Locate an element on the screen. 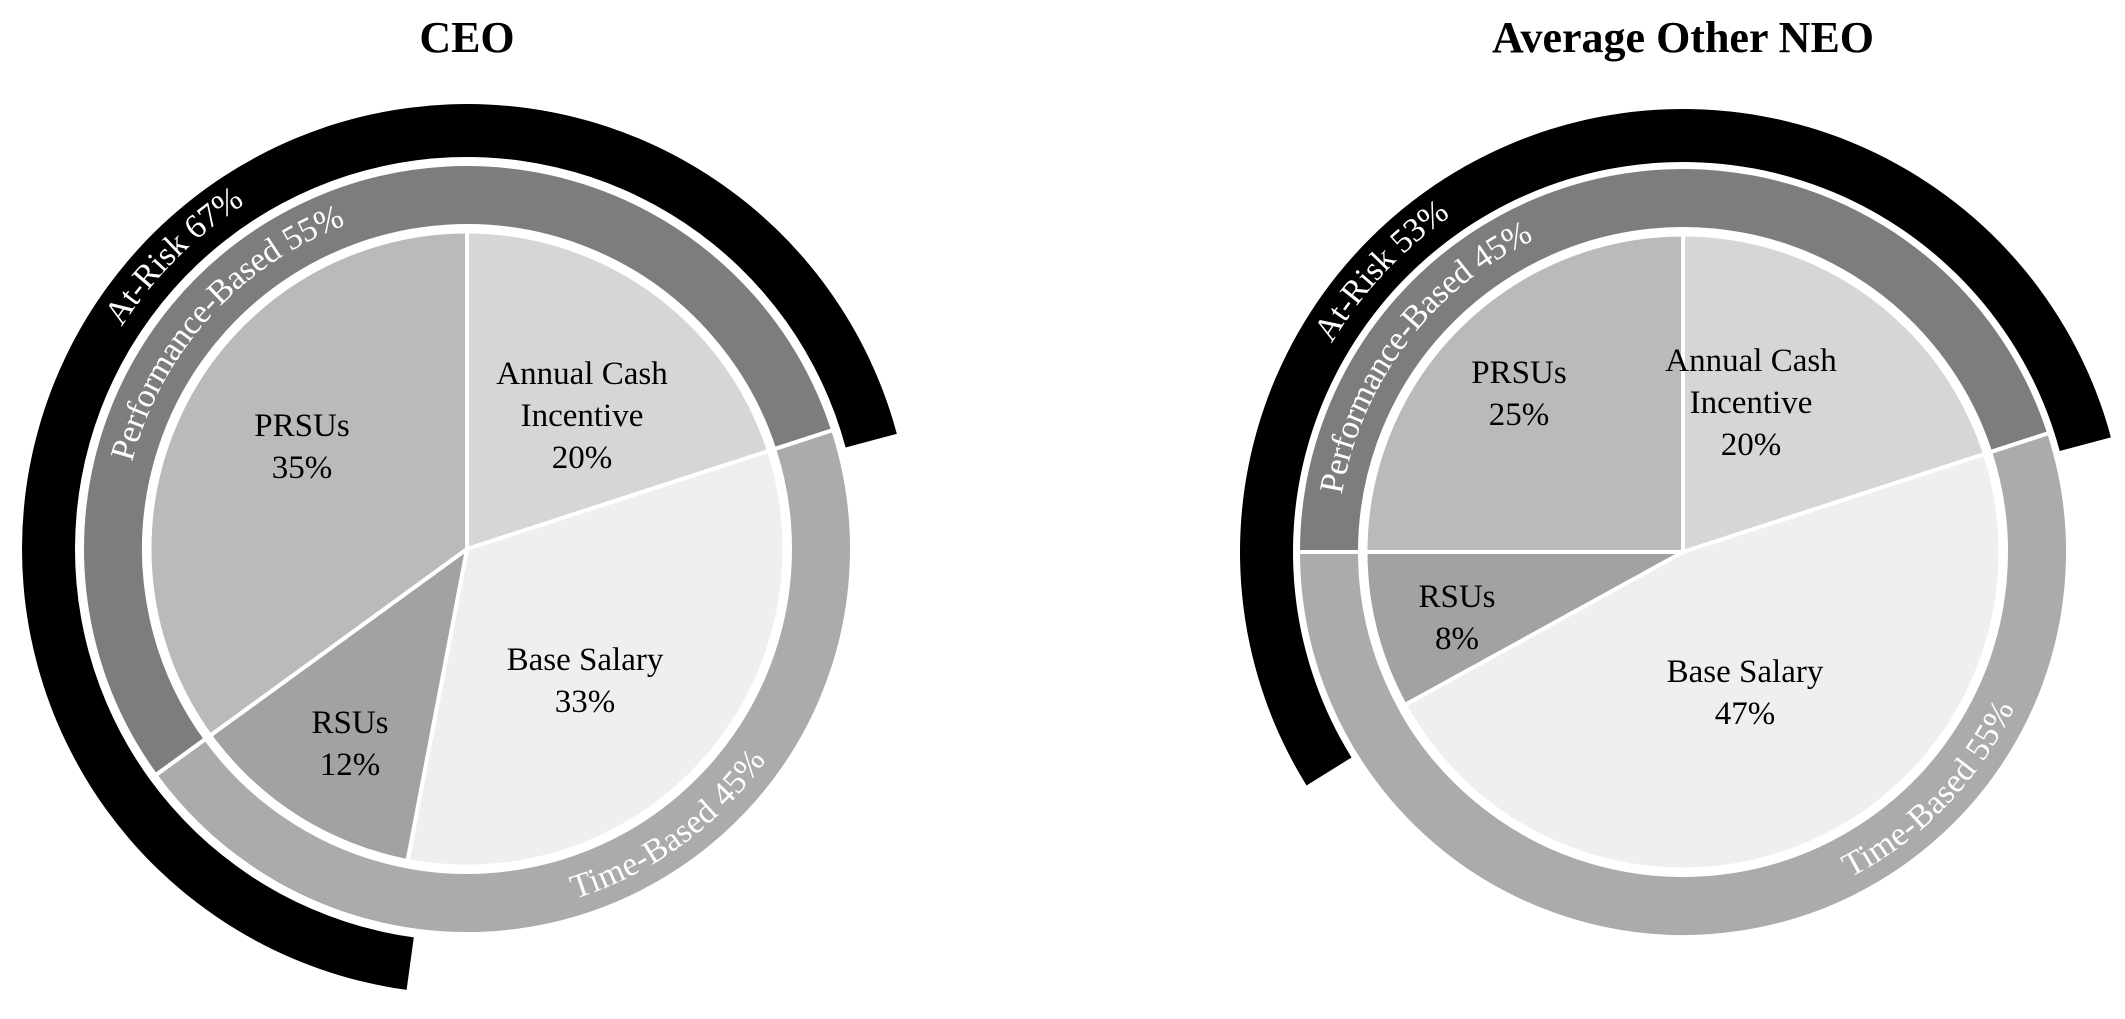 This screenshot has width=2125, height=1019. ceo-label-line: PRSUs is located at coordinates (301, 426).